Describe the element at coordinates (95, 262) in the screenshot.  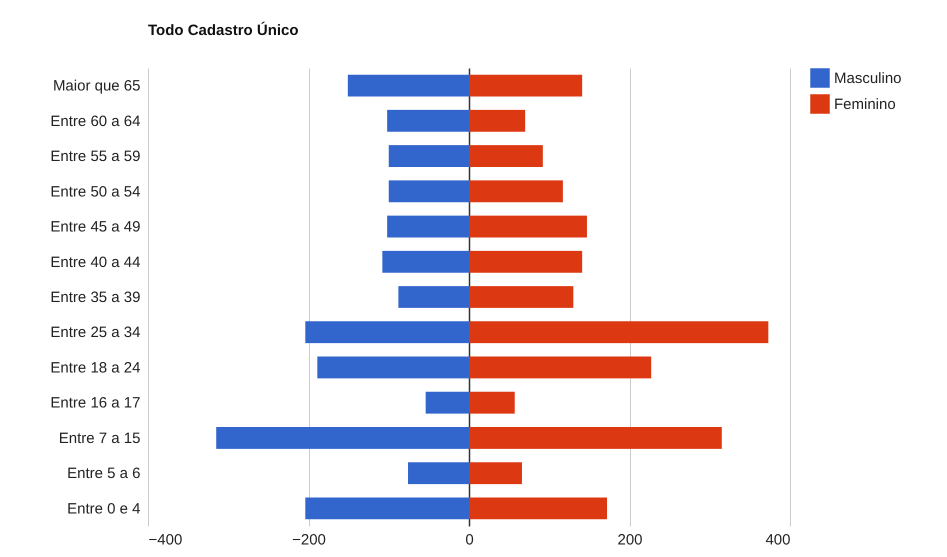
I see `y-tick-label: Entre 40 a 44` at that location.